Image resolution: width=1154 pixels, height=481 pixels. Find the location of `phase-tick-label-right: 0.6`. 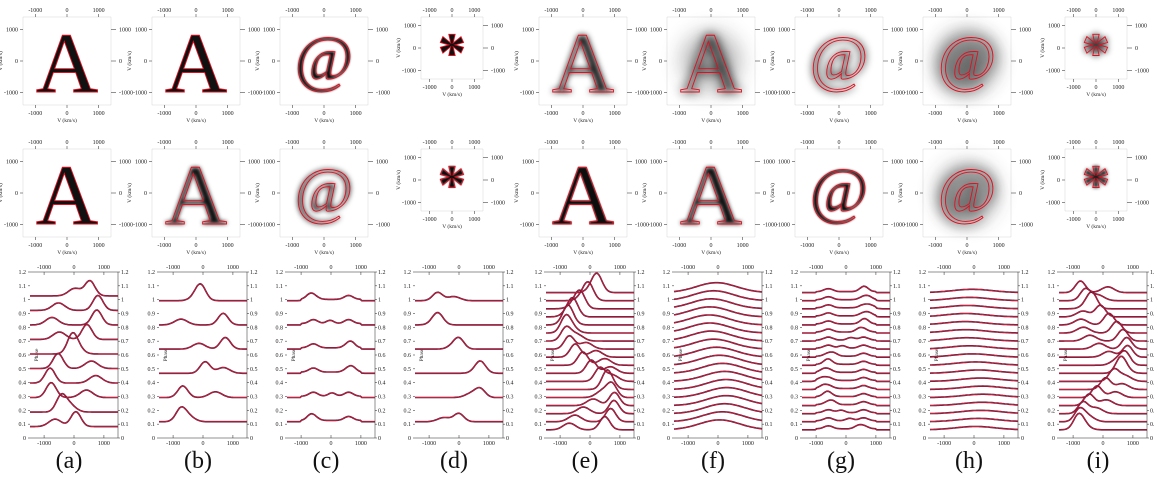

phase-tick-label-right: 0.6 is located at coordinates (1152, 356).